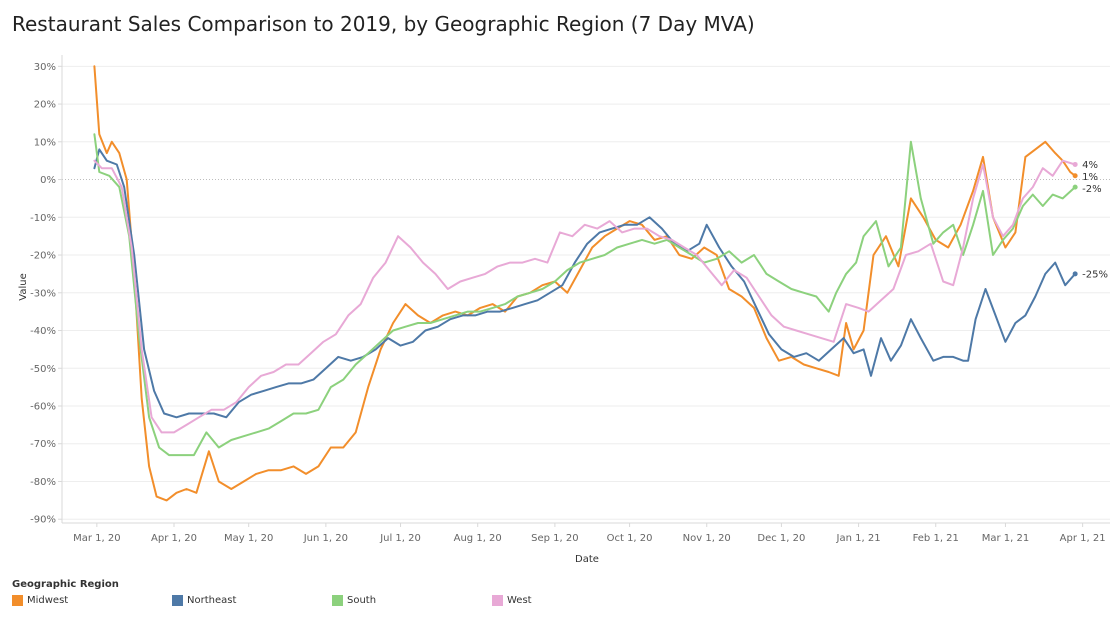 The image size is (1119, 619). I want to click on y-tick-label: 0%, so click(48, 180).